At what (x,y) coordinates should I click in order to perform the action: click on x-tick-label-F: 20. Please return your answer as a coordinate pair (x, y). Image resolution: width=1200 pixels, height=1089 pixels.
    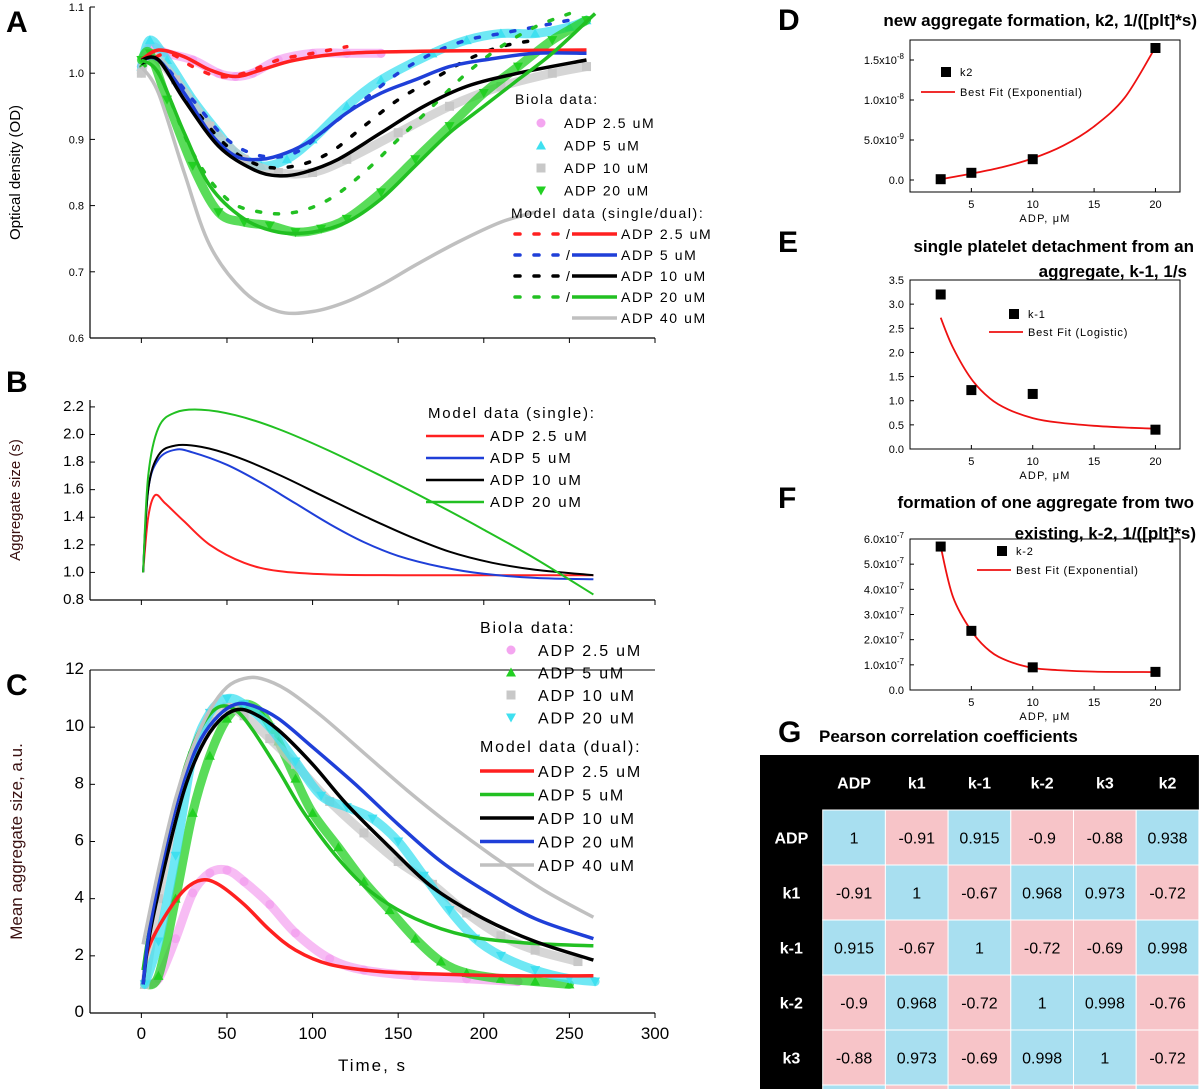
    Looking at the image, I should click on (1155, 703).